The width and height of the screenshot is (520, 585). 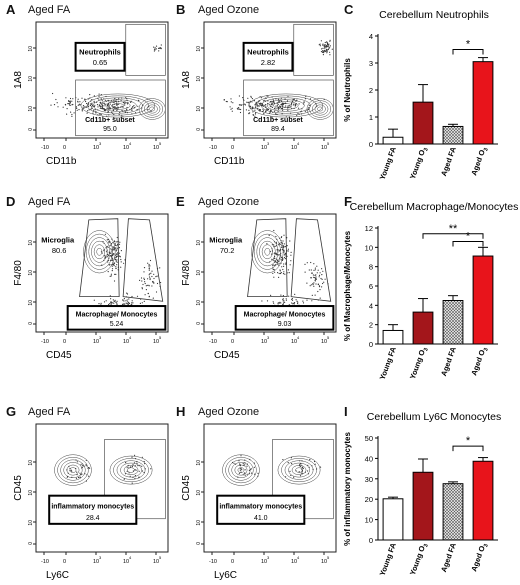 I want to click on gate-value: 0.65, so click(x=100, y=62).